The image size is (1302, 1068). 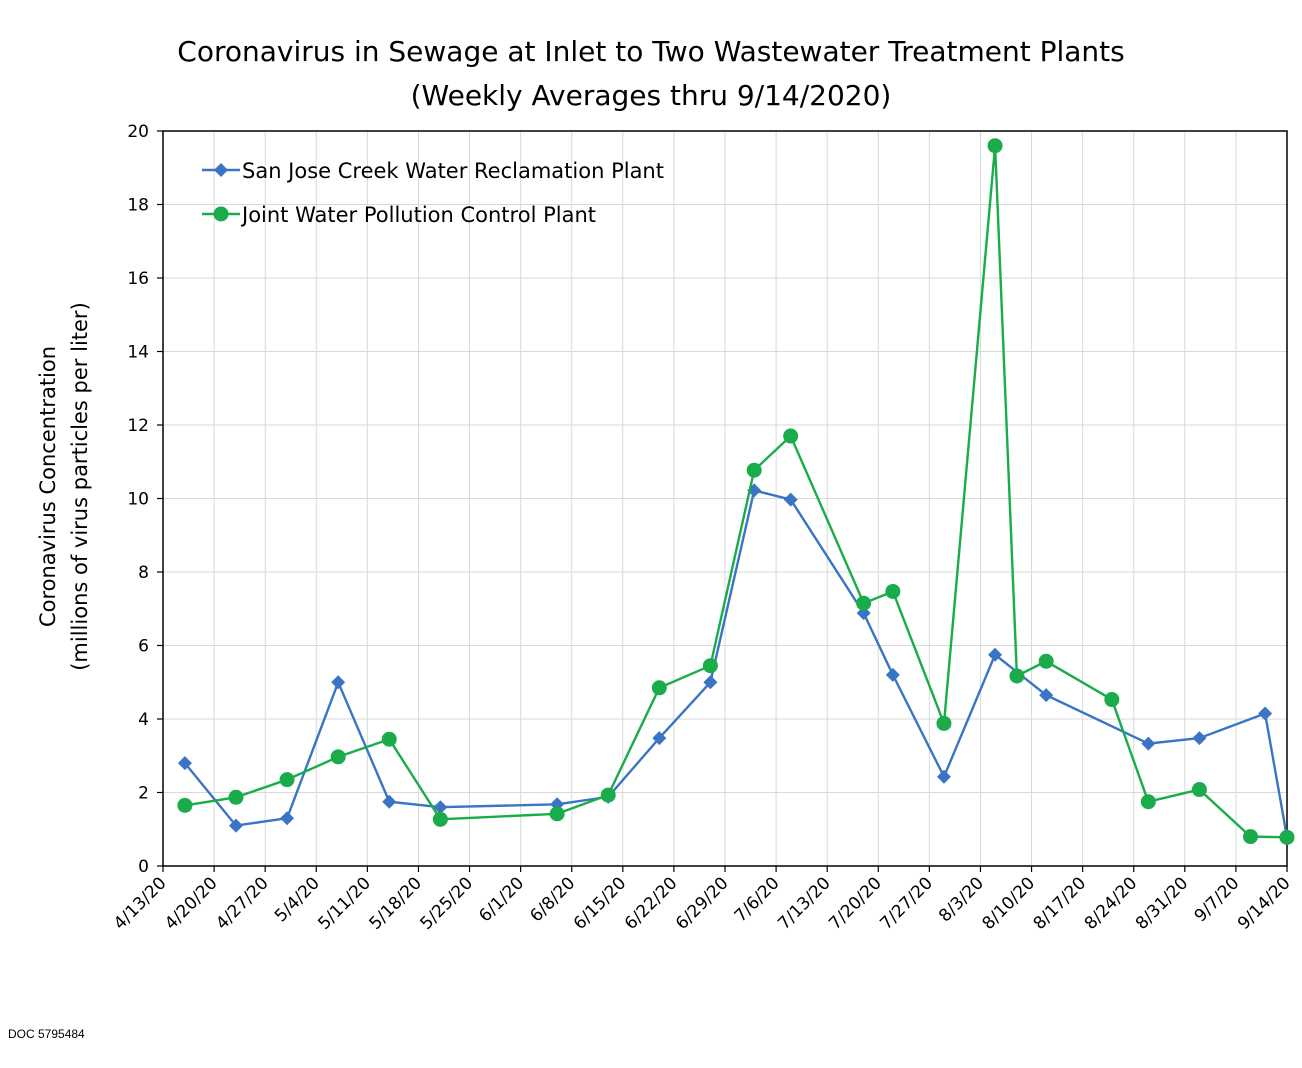 I want to click on x-tick-label: 6/15/20, so click(x=600, y=903).